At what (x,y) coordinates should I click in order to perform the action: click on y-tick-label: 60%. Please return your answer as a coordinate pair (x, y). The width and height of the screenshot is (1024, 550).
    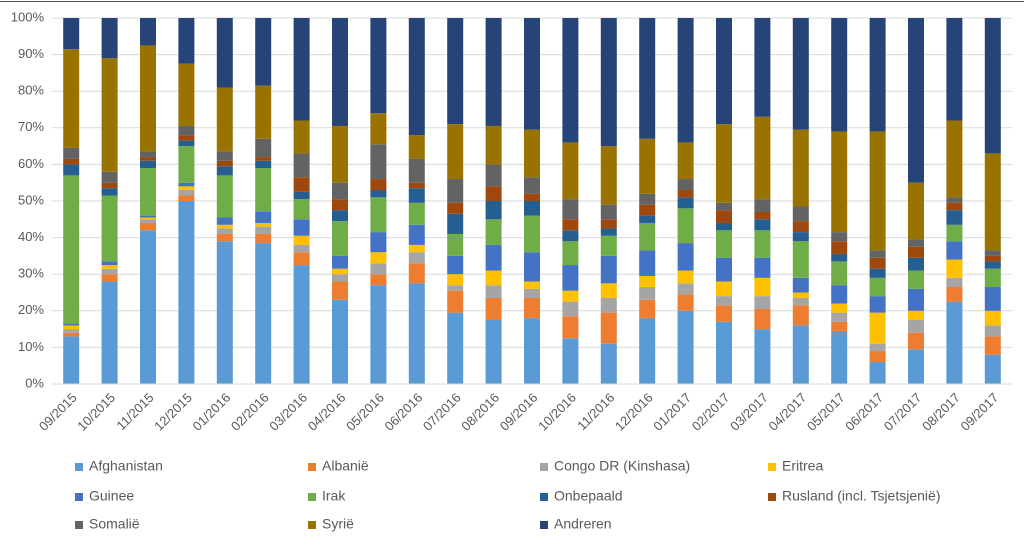
    Looking at the image, I should click on (31, 163).